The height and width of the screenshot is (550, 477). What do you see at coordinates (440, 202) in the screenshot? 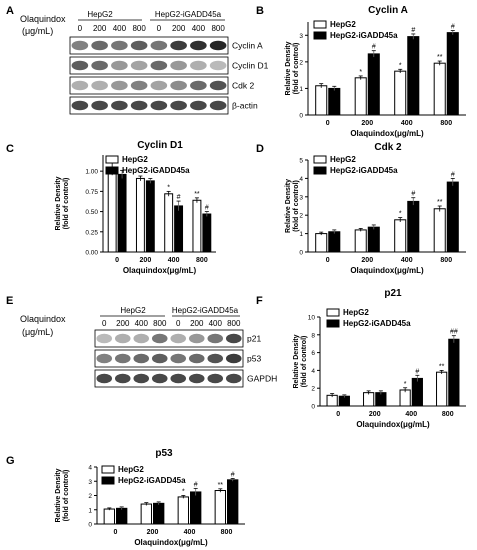
I see `chart-d-sig-mark: **` at bounding box center [440, 202].